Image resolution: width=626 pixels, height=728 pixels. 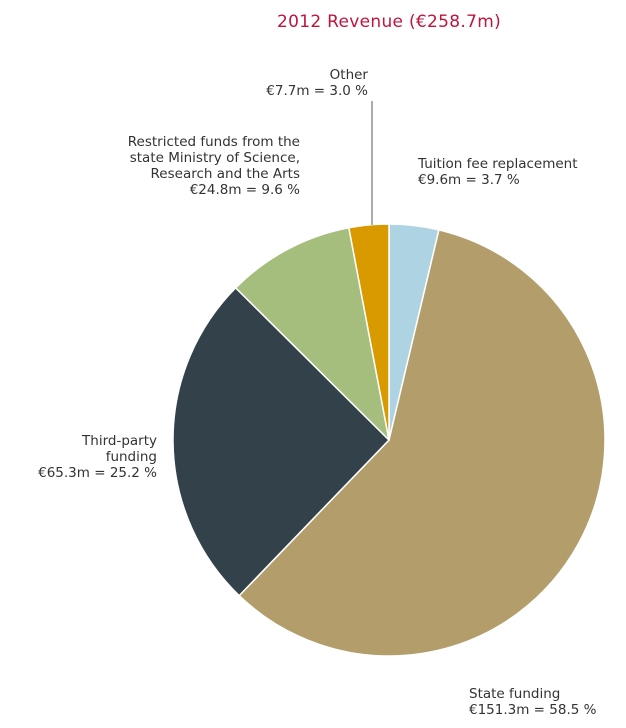 What do you see at coordinates (514, 694) in the screenshot?
I see `label-line: State funding` at bounding box center [514, 694].